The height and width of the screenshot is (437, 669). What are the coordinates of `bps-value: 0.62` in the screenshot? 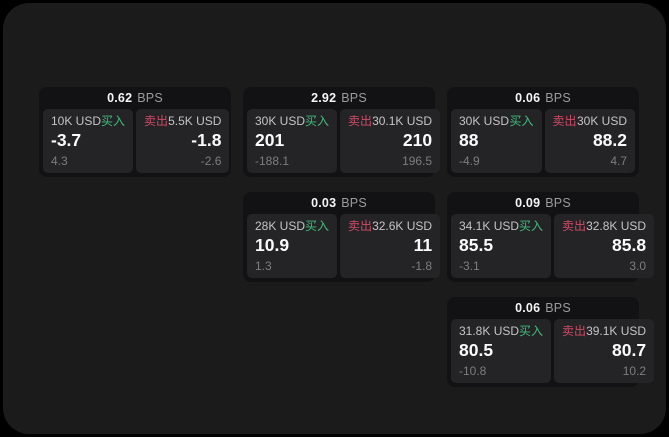 It's located at (120, 98).